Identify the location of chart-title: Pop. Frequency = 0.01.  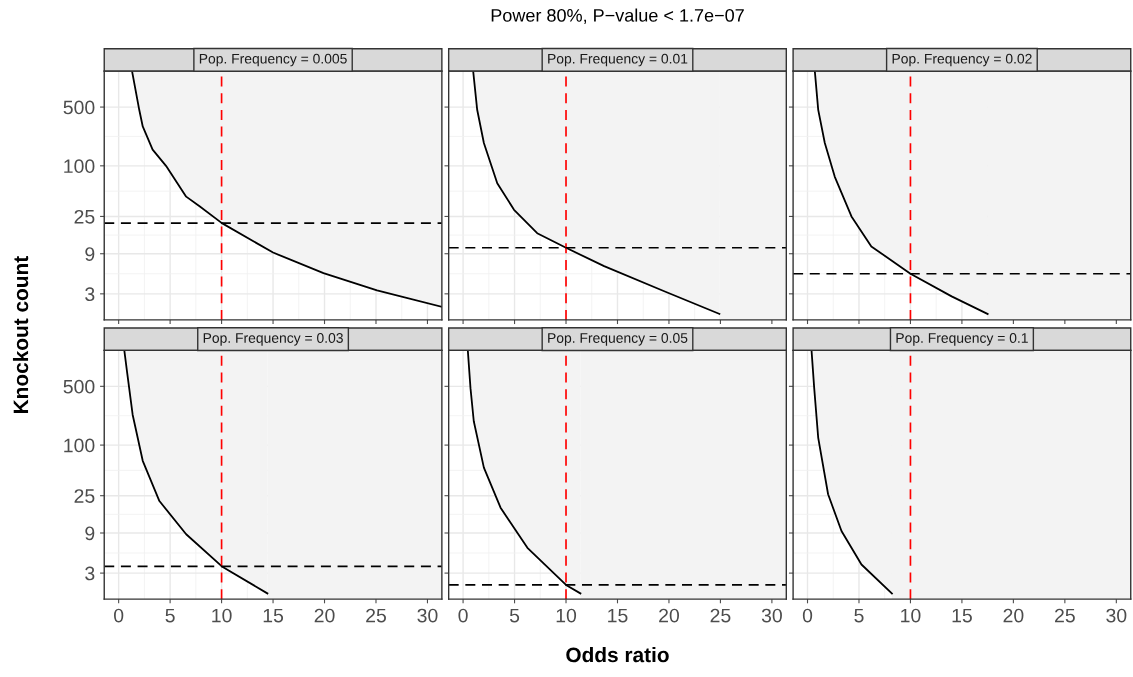
(618, 60).